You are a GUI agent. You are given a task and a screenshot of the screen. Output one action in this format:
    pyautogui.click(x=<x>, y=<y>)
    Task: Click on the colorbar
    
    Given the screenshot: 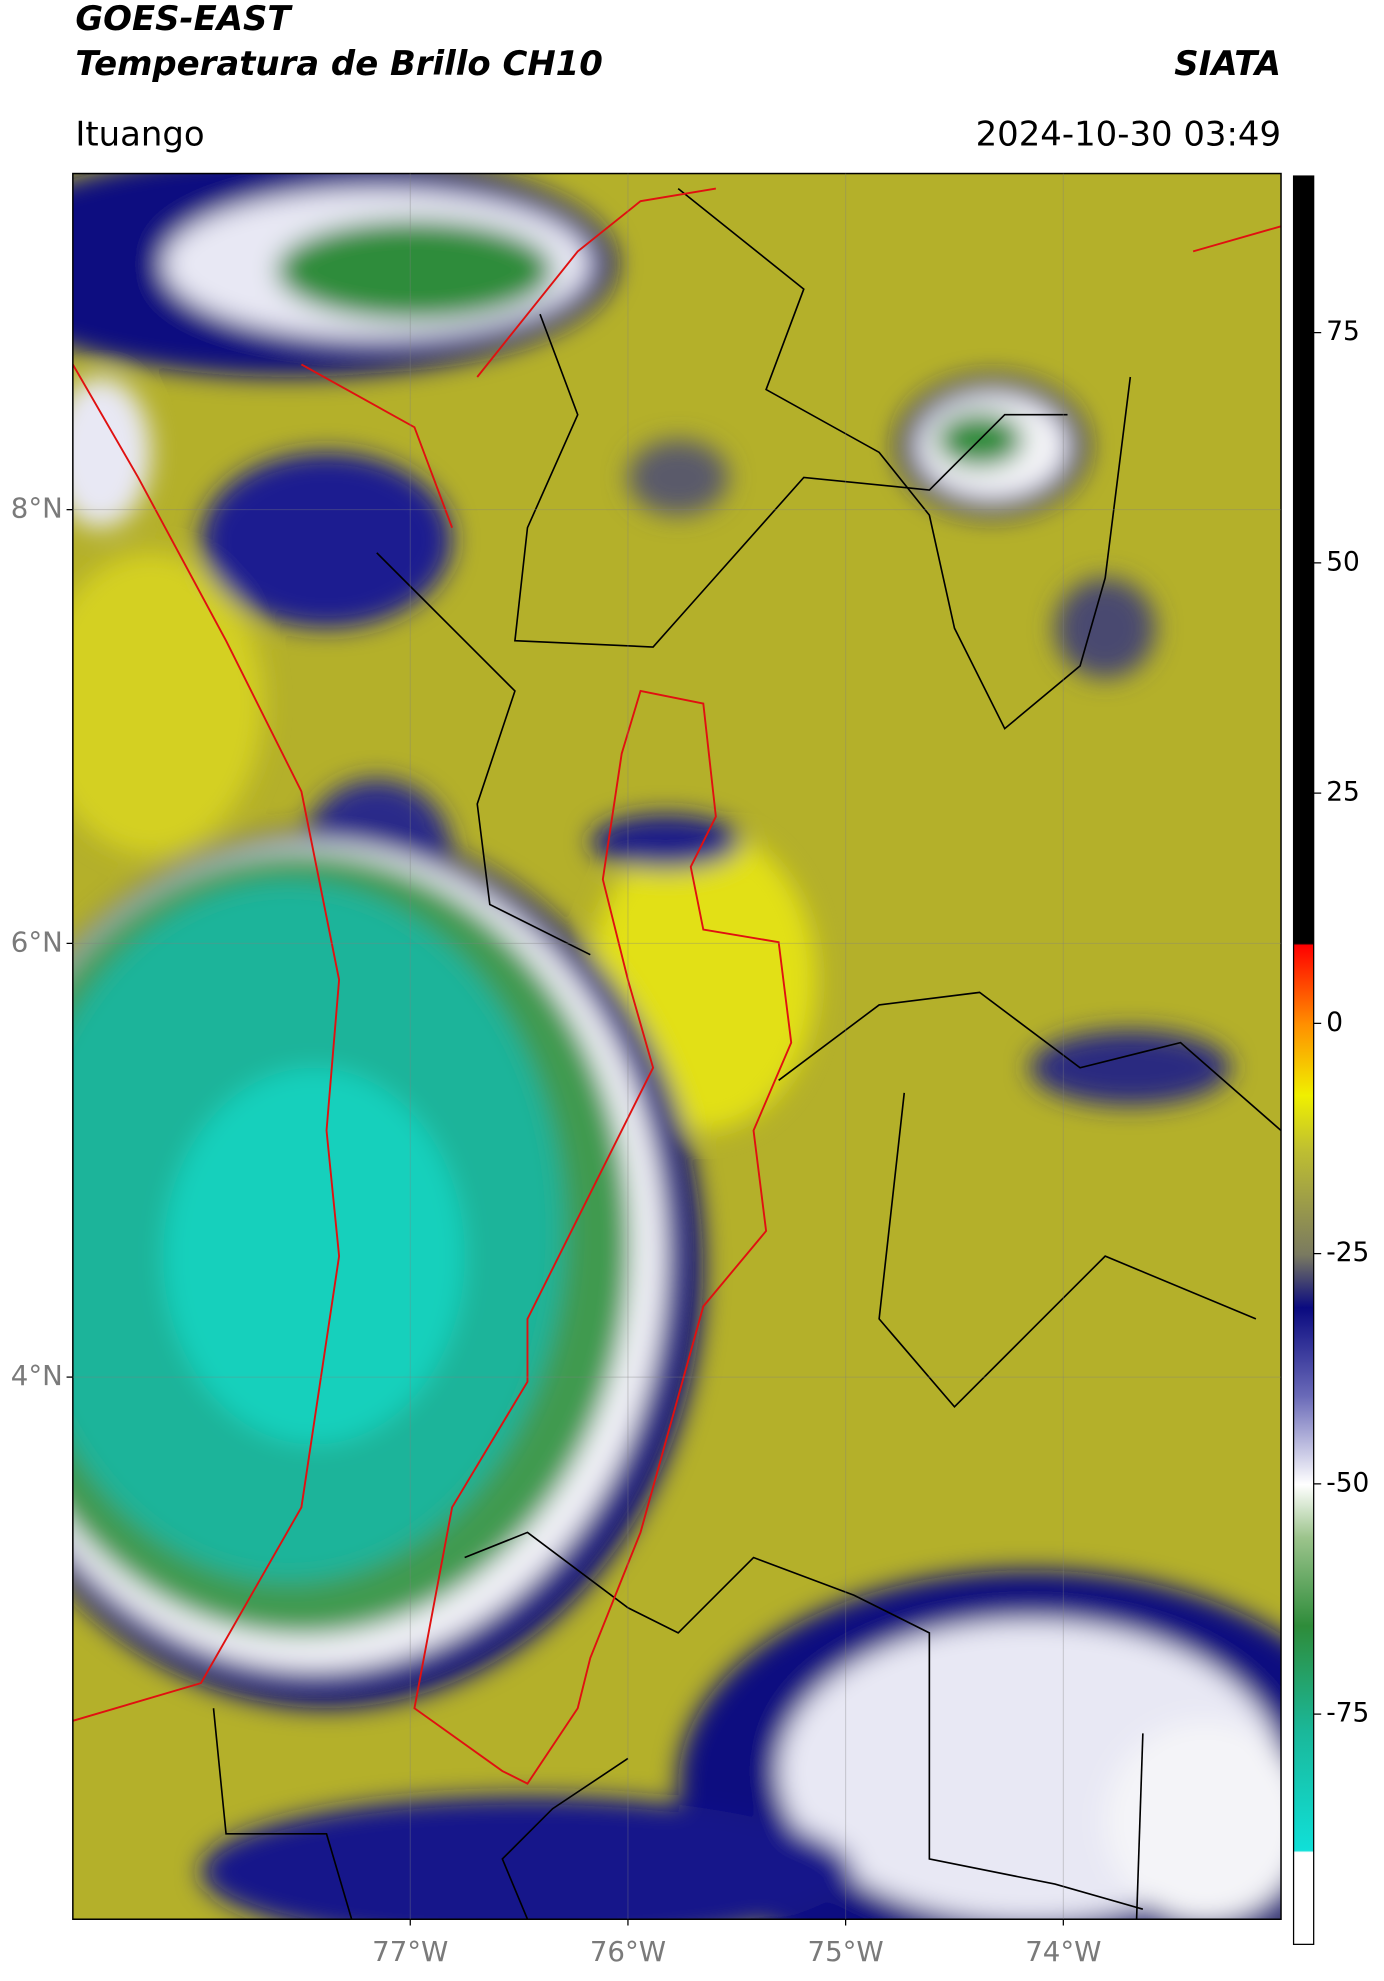 What is the action you would take?
    pyautogui.click(x=1303, y=1060)
    